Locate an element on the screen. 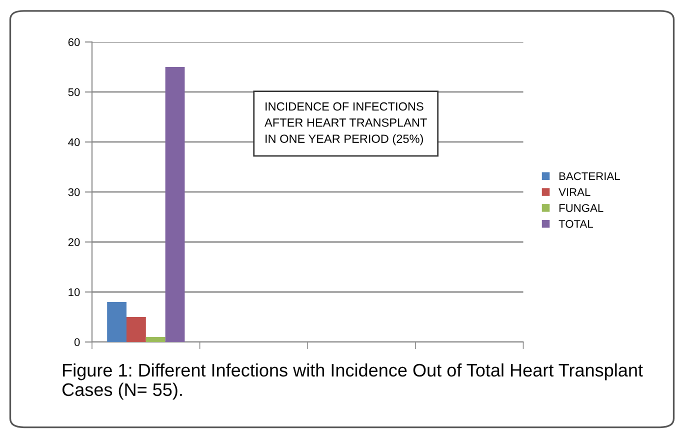  y-tick-label: 60 is located at coordinates (74, 42).